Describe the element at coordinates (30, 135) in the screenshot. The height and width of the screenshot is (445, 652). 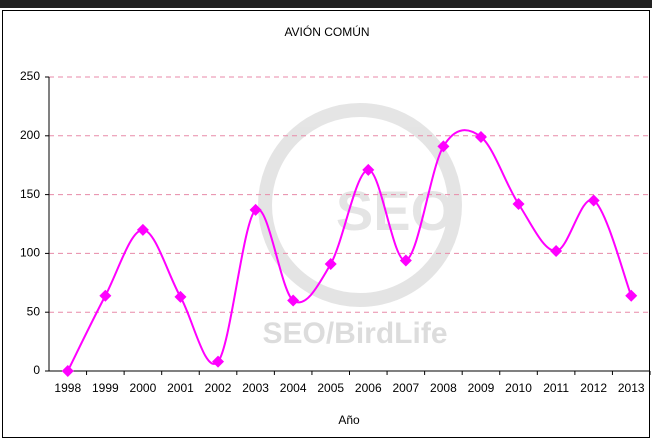
I see `y-tick-label: 200` at that location.